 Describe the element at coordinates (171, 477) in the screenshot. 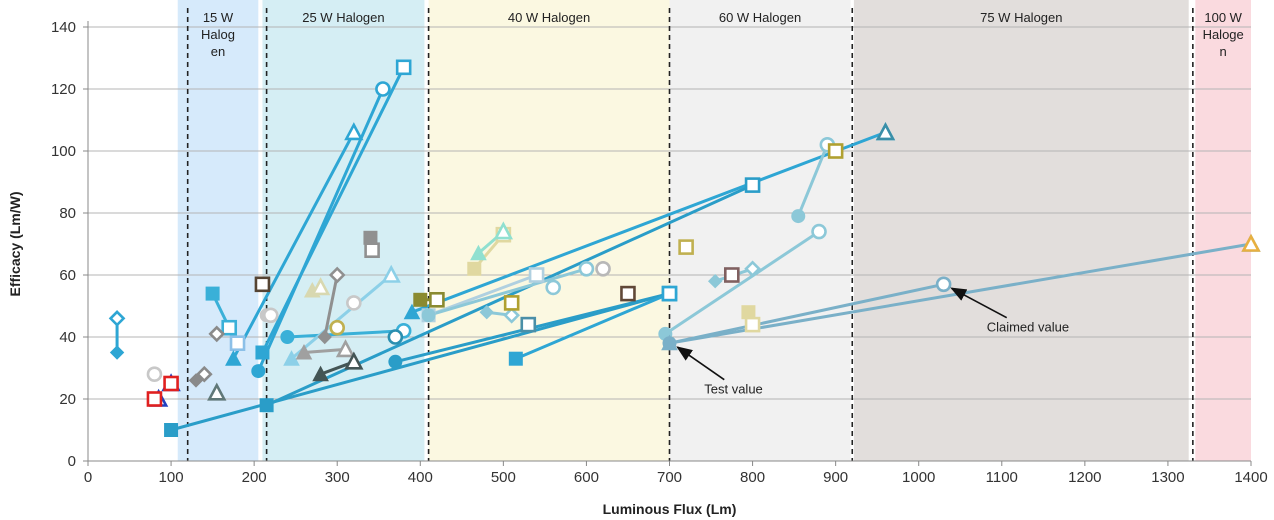

I see `x-tick-label-1: 100` at that location.